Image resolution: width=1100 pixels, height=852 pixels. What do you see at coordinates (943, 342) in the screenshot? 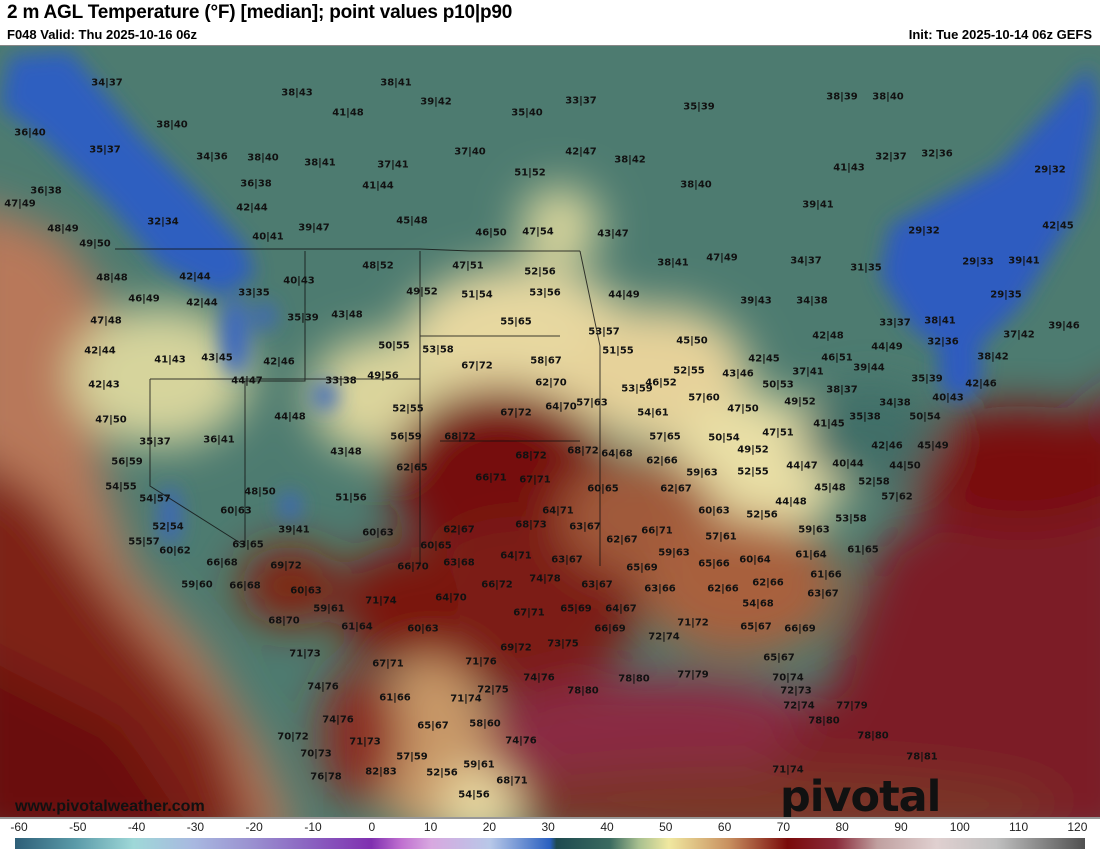
I see `point-value-label: 32|36` at bounding box center [943, 342].